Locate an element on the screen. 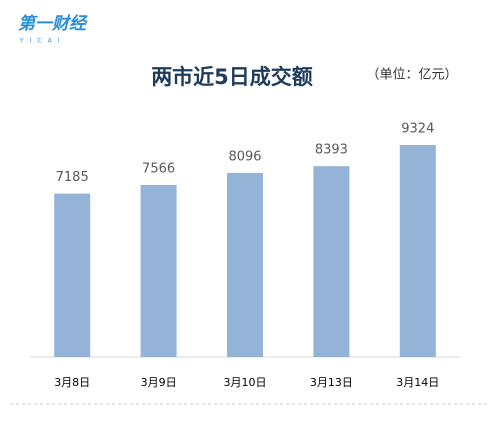 Image resolution: width=500 pixels, height=421 pixels. x-tick-label: 3月14日 is located at coordinates (417, 382).